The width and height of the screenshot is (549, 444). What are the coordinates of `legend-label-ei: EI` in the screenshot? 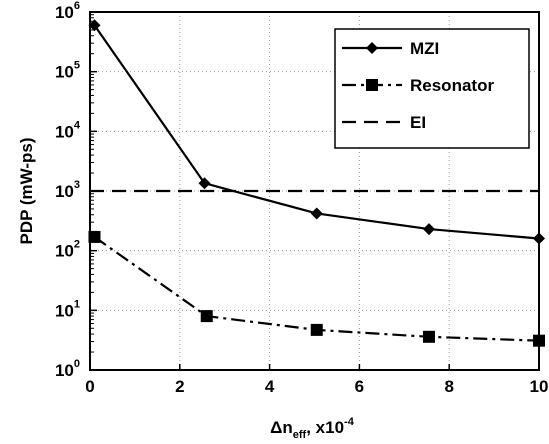 It's located at (418, 122).